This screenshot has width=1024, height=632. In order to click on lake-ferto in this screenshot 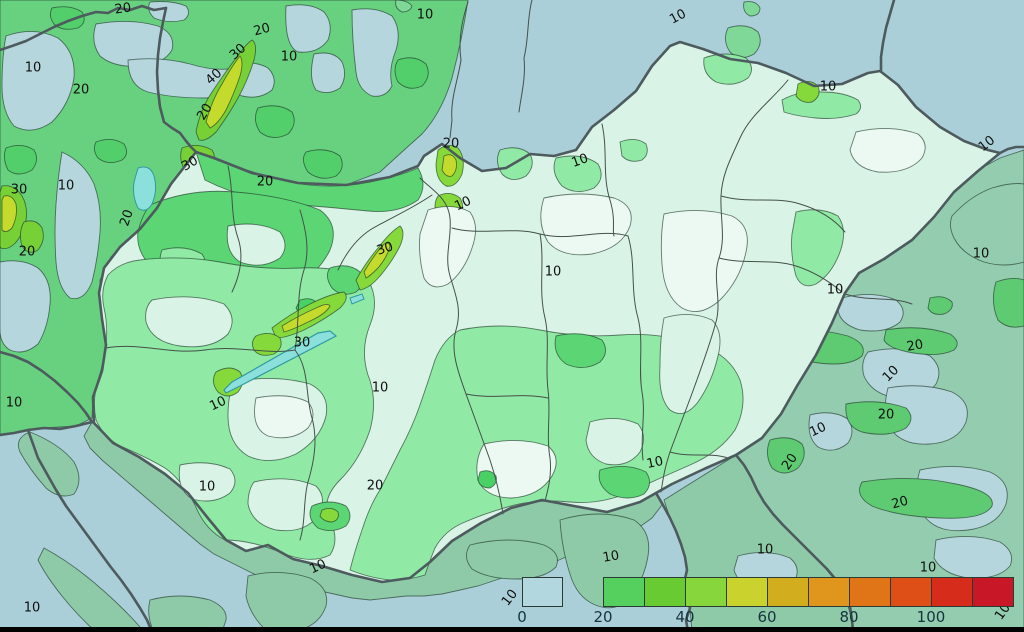, I will do `click(145, 188)`.